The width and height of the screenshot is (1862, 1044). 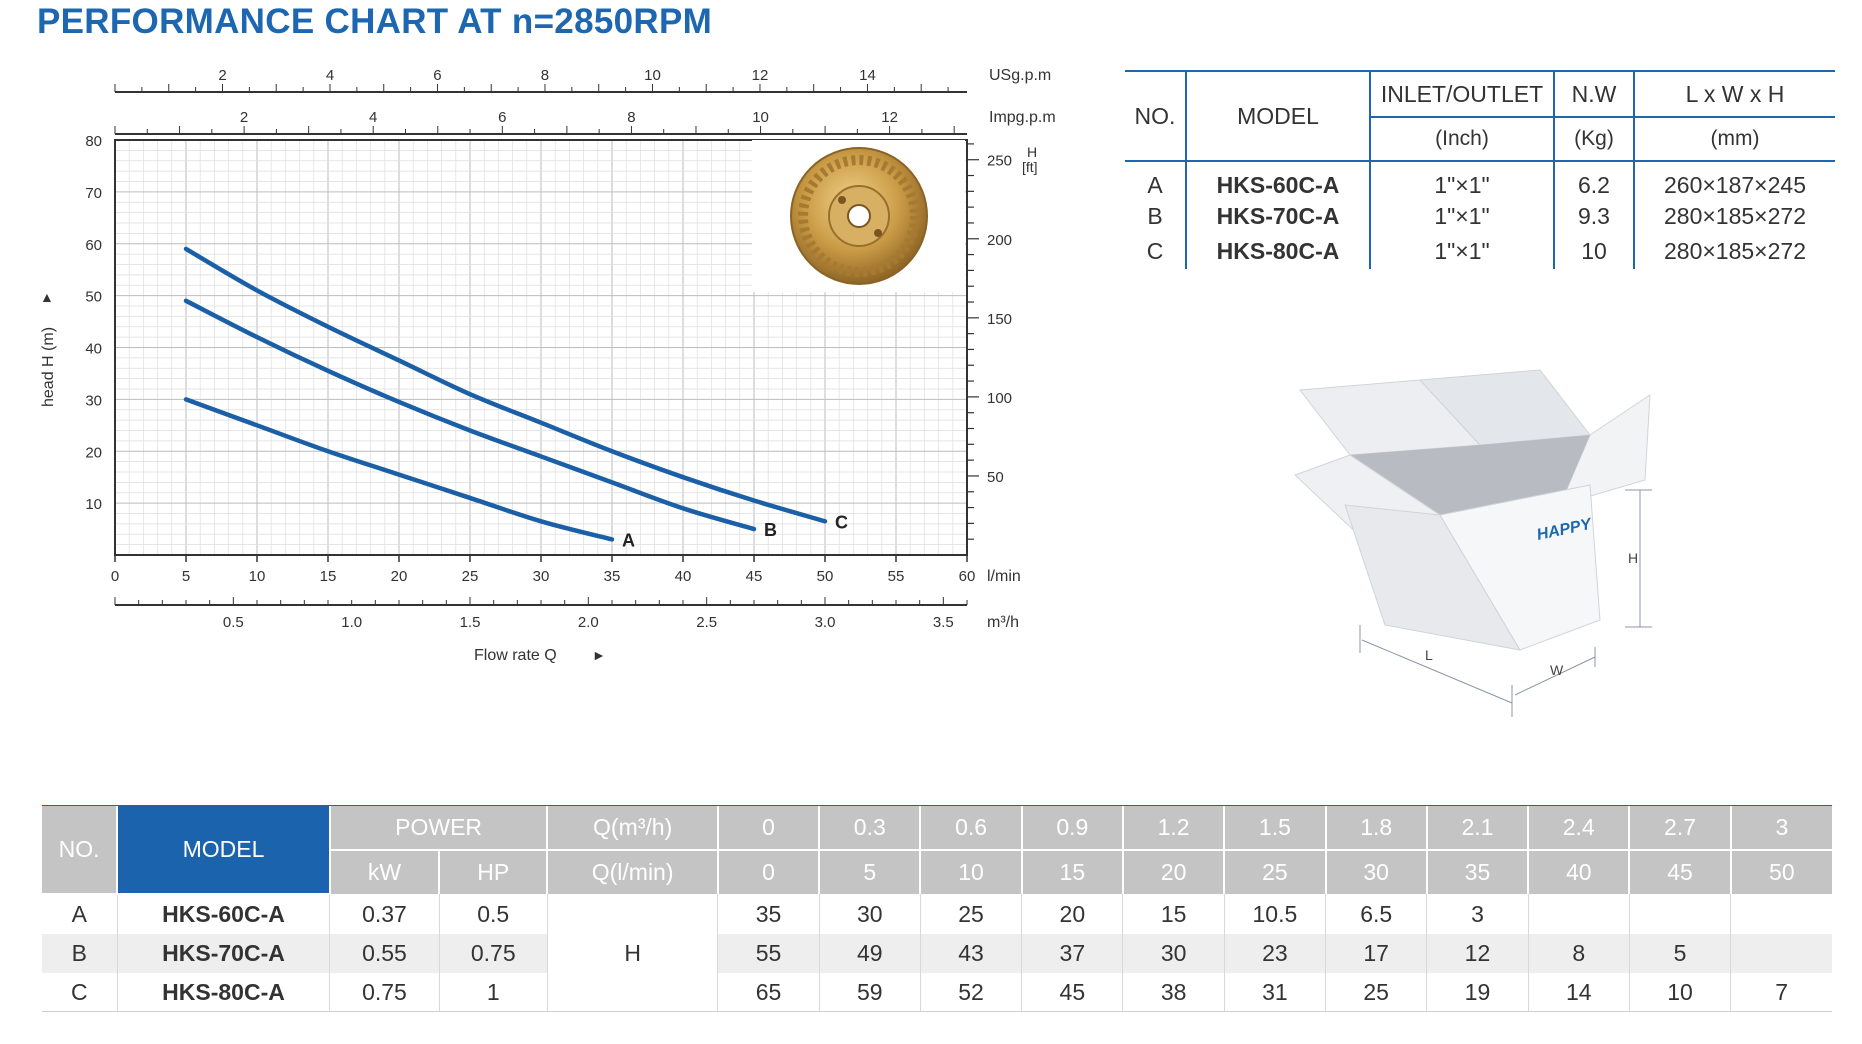 I want to click on perf-cell-h: 17, so click(x=1376, y=953).